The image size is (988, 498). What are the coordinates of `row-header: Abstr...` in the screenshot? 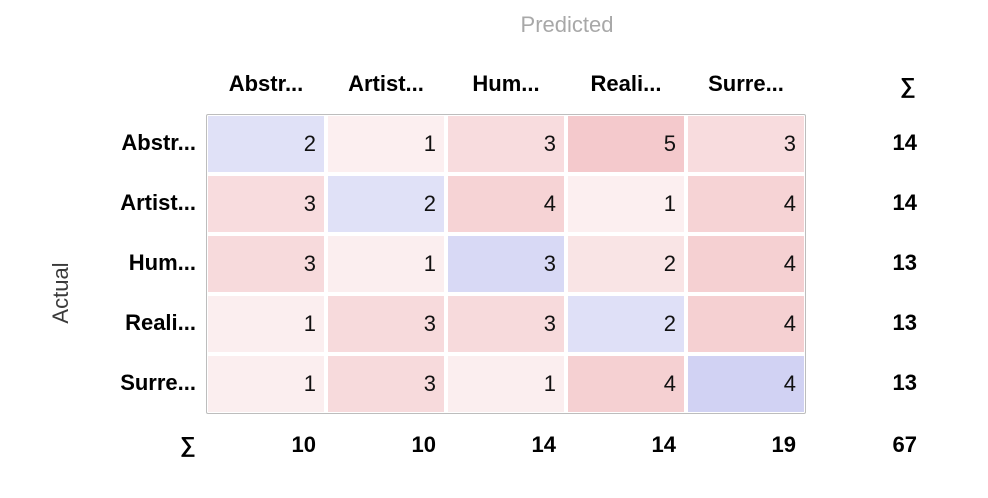 It's located at (158, 142).